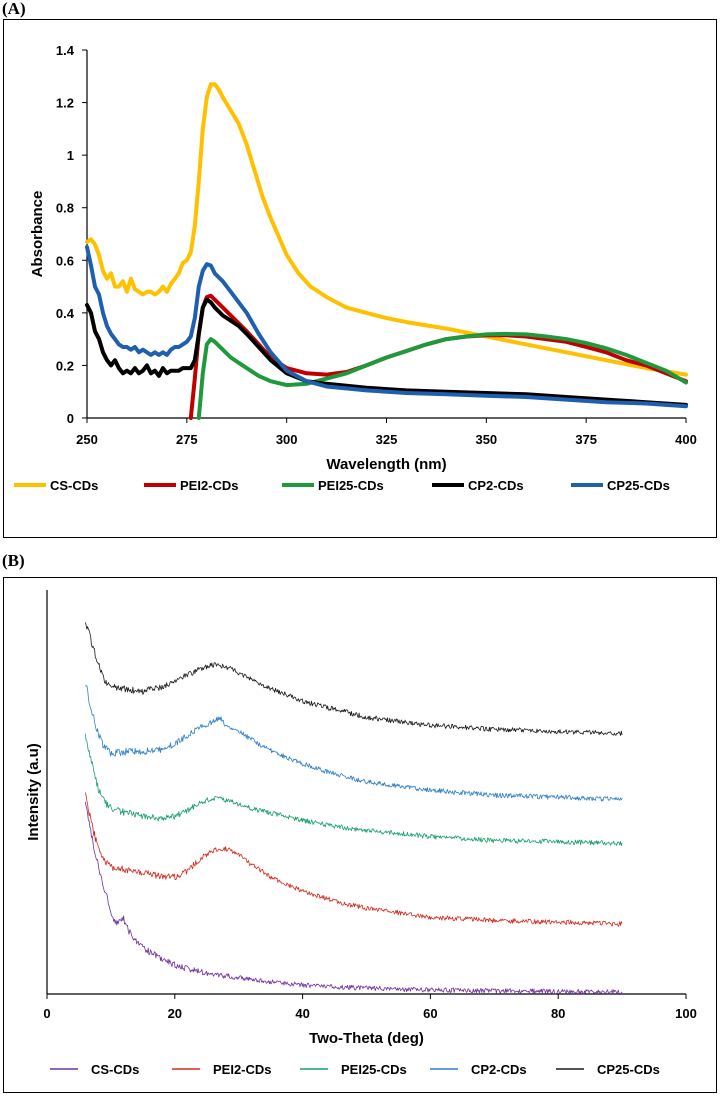 Image resolution: width=721 pixels, height=1097 pixels. What do you see at coordinates (351, 485) in the screenshot?
I see `a-legend-label-2: PEI25-CDs` at bounding box center [351, 485].